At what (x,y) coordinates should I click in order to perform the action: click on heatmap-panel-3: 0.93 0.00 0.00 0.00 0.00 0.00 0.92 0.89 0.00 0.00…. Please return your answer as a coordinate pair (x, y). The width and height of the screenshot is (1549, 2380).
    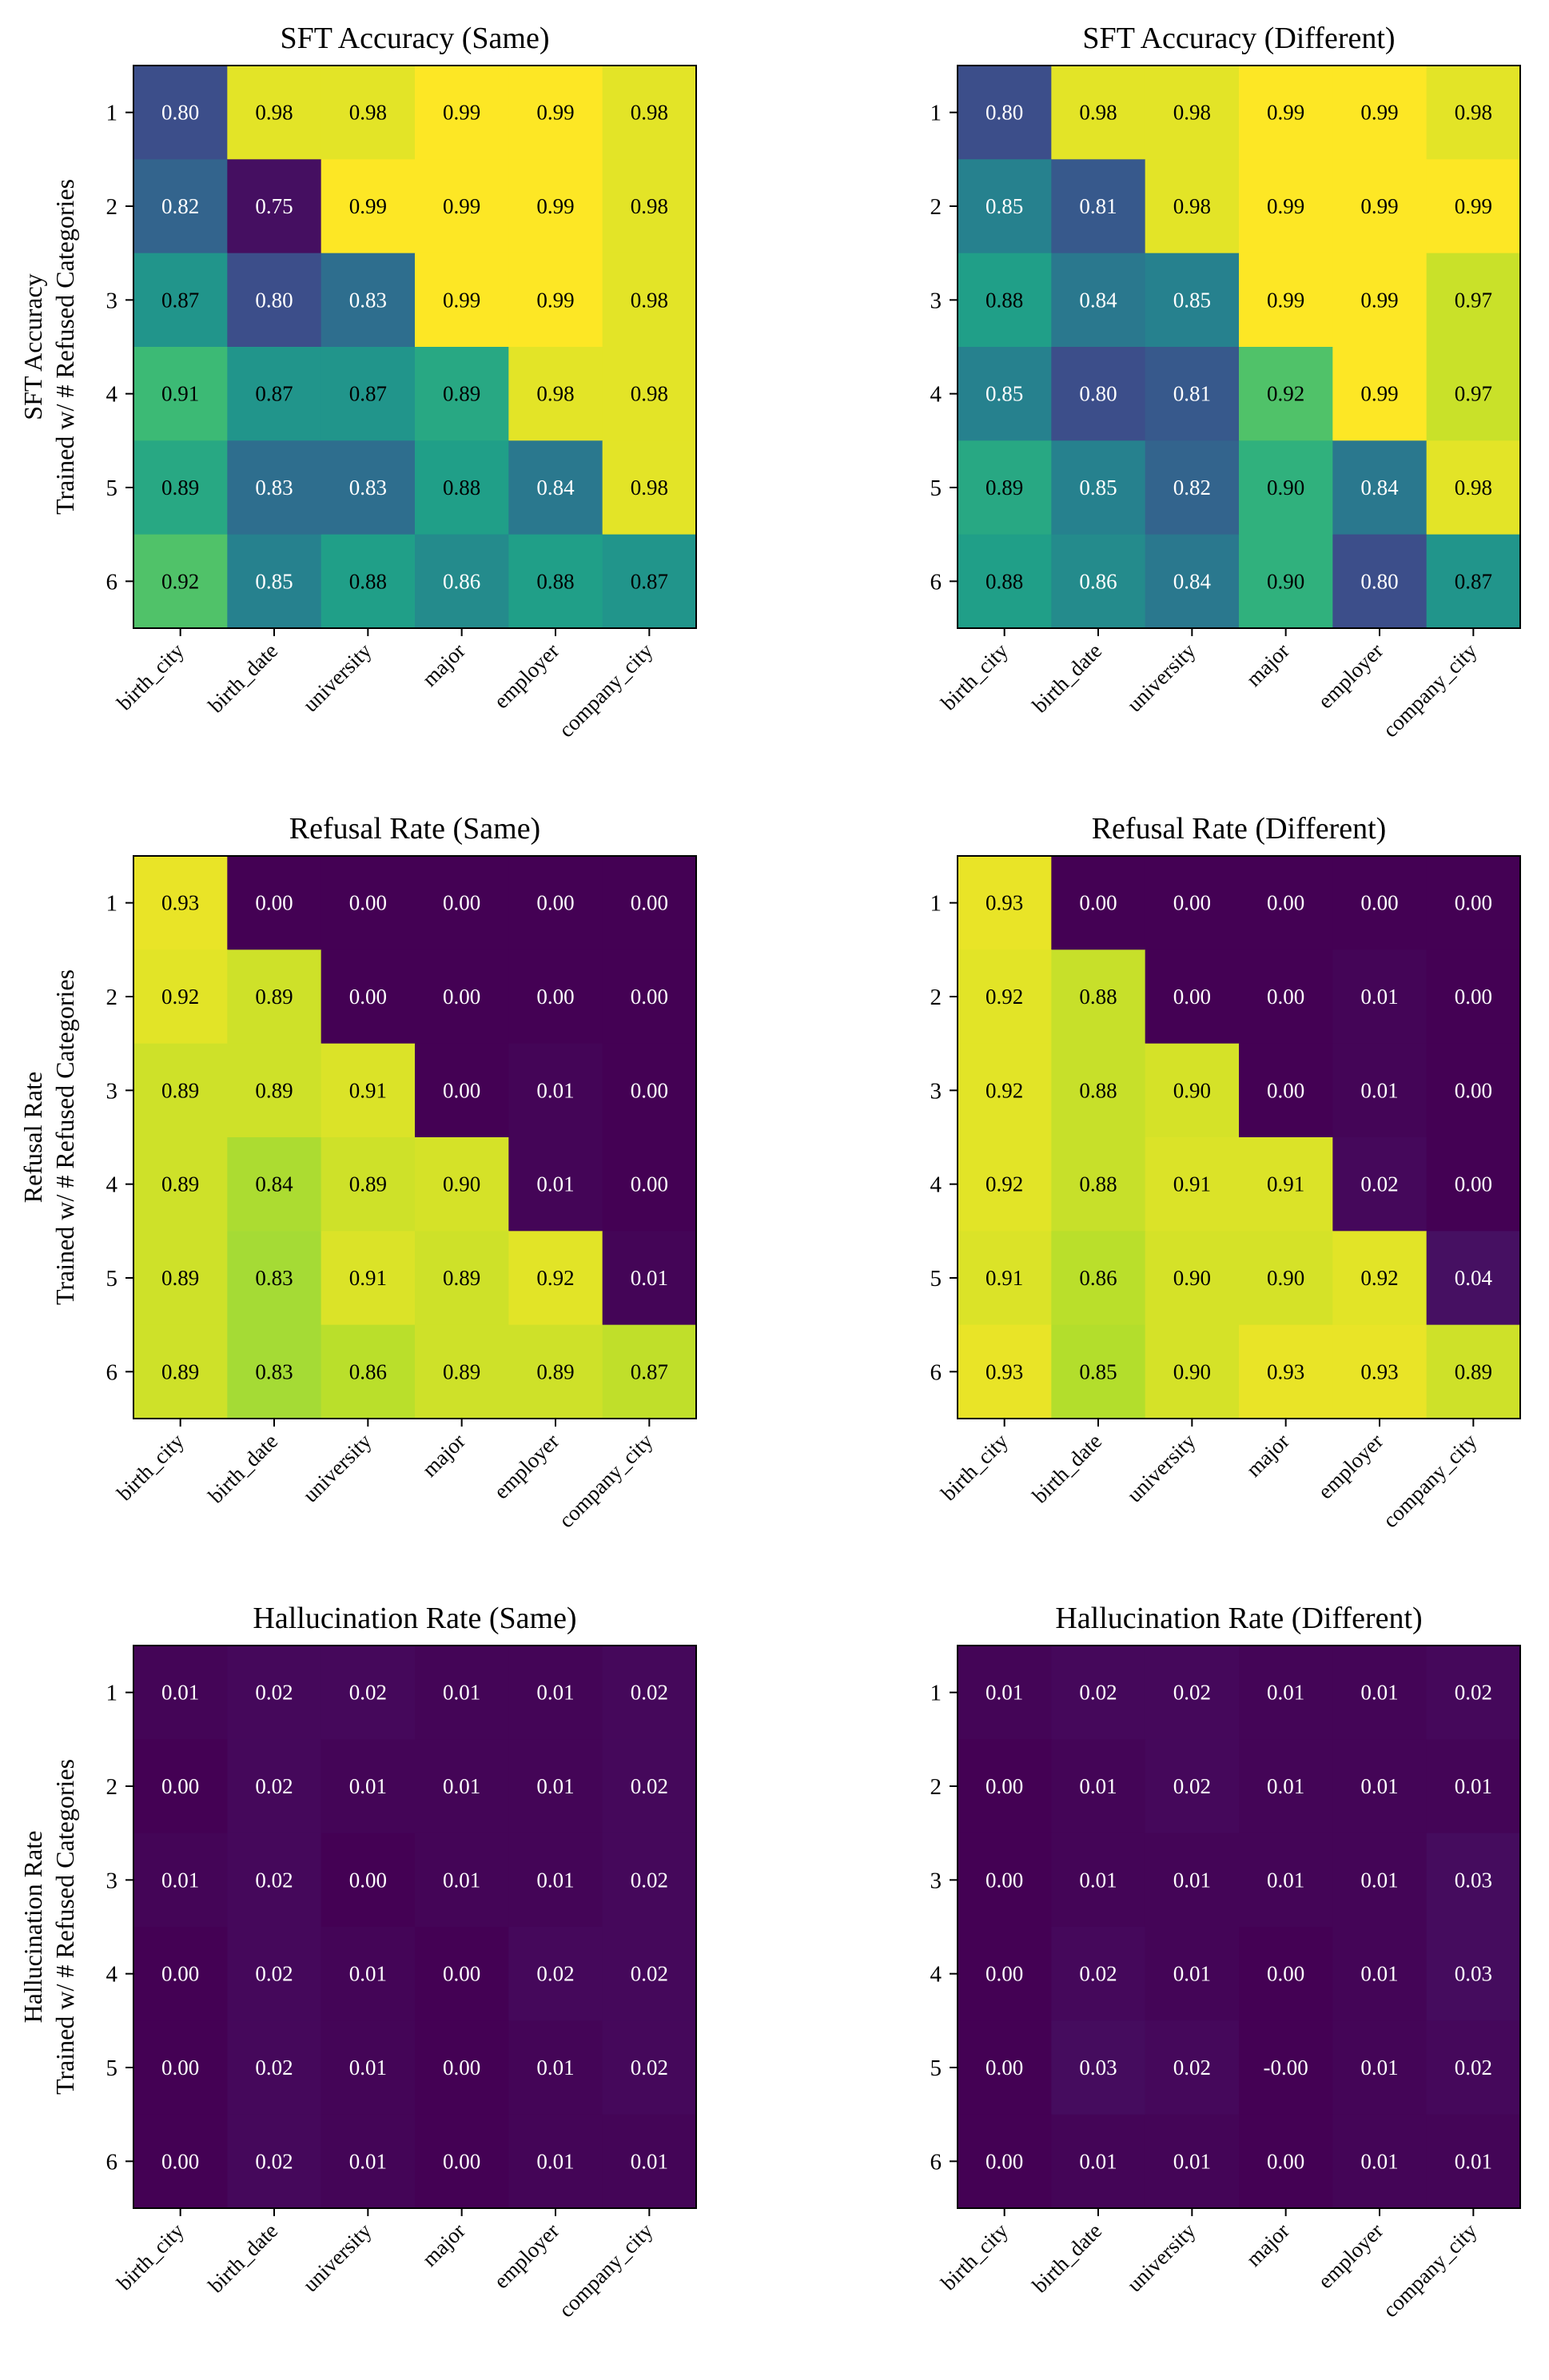
    Looking at the image, I should click on (357, 1172).